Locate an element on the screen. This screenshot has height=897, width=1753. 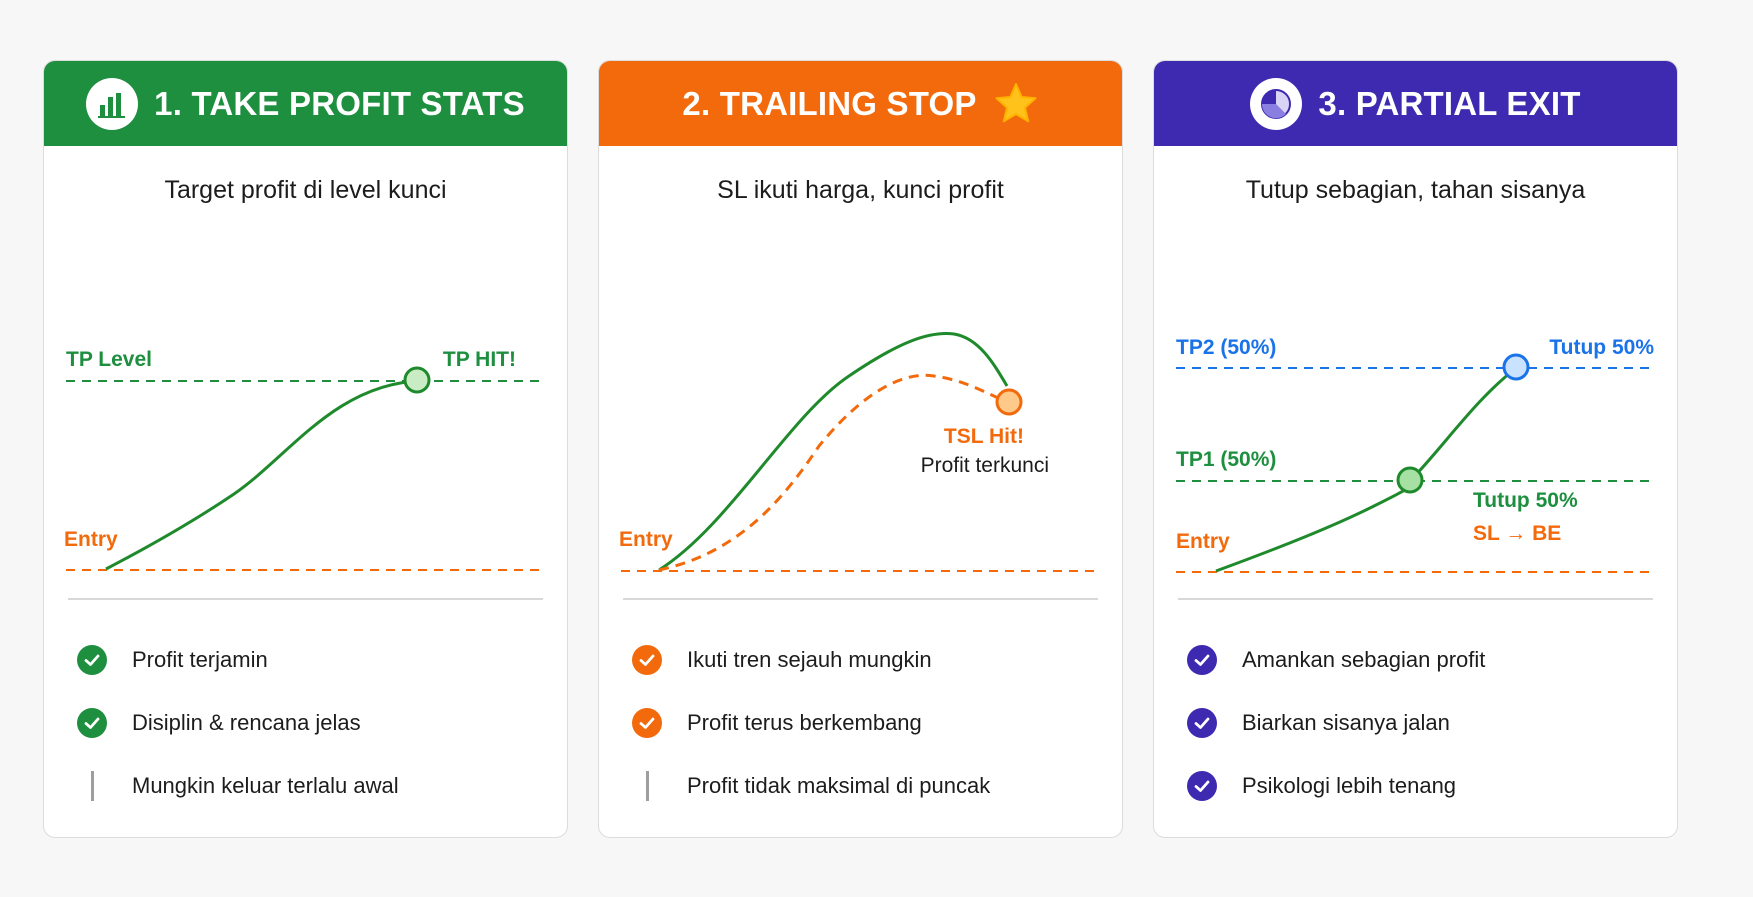
list-item: Profit tidak maksimal di puncak is located at coordinates (810, 785).